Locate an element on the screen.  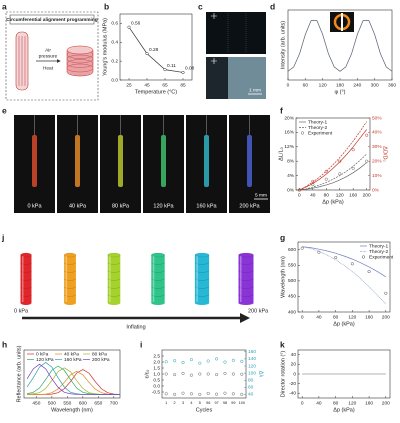
data-label: 0.56 is located at coordinates (136, 23).